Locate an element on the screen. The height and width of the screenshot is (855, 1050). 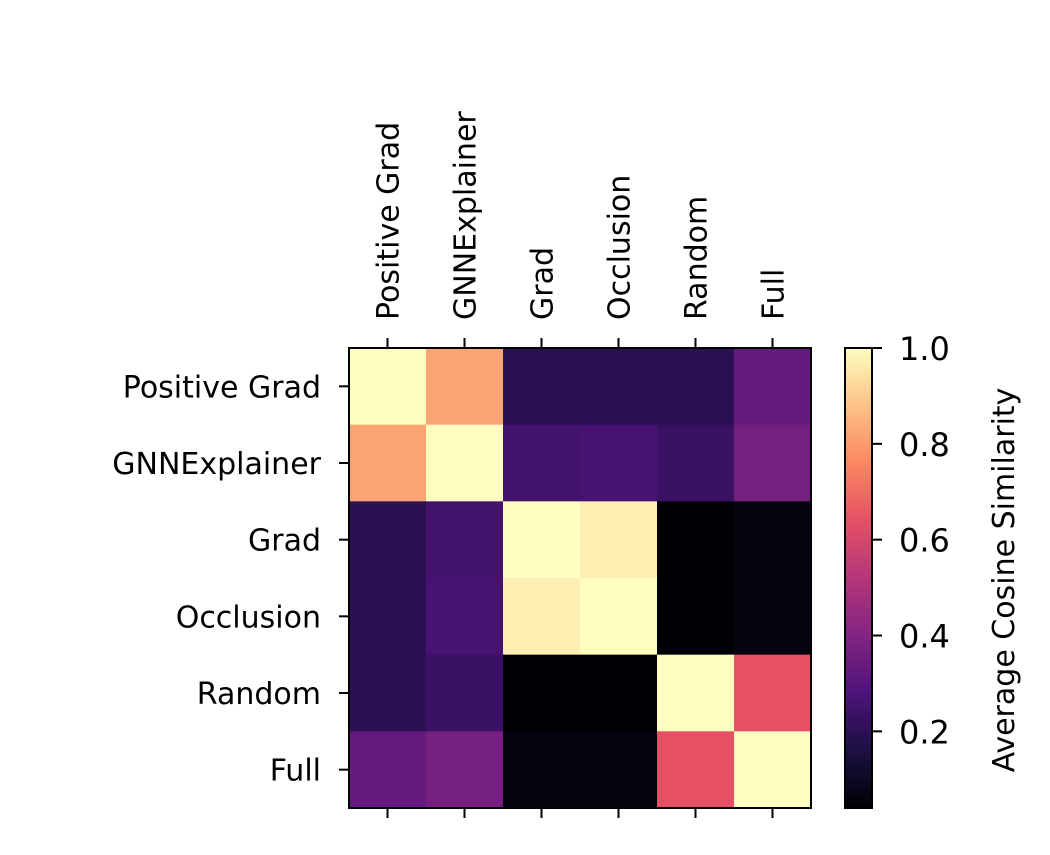
colorbar-label: Average Cosine Similarity is located at coordinates (1004, 580).